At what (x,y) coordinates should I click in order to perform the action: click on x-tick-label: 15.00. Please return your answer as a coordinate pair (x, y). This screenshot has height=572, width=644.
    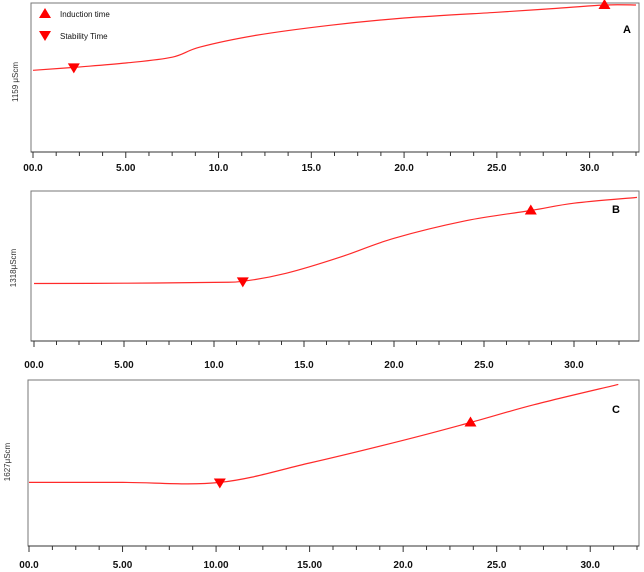
    Looking at the image, I should click on (309, 565).